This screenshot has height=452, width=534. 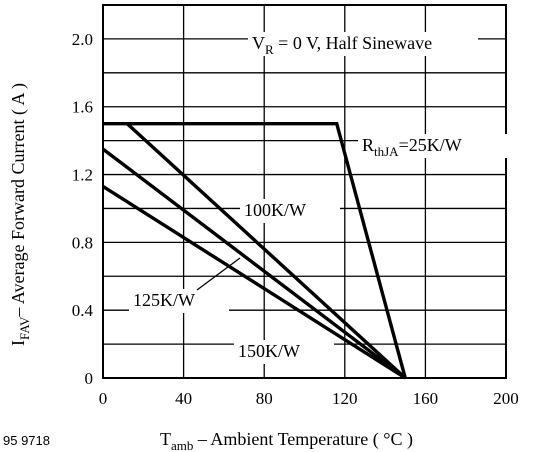 What do you see at coordinates (82, 242) in the screenshot?
I see `y-tick-label: 0.8` at bounding box center [82, 242].